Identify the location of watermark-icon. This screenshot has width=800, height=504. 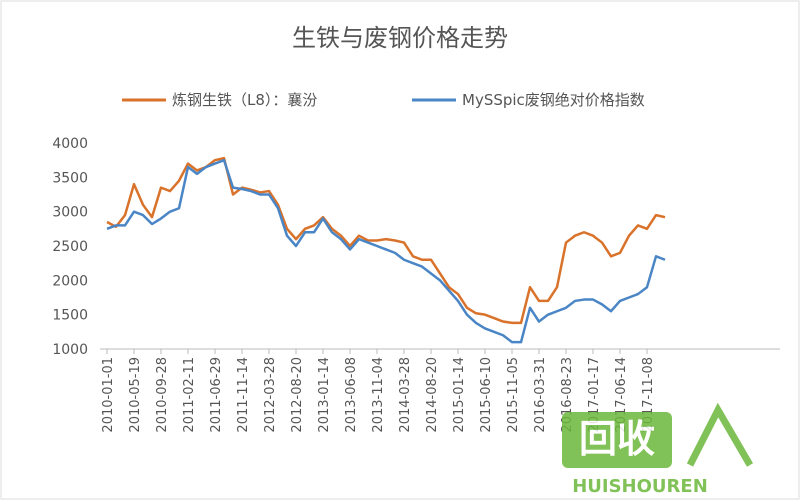
(720, 434).